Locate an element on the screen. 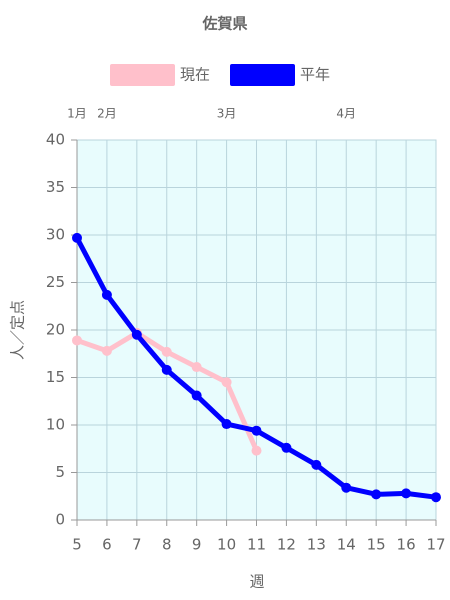 The width and height of the screenshot is (450, 600). y-tick-label: 15 is located at coordinates (55, 377).